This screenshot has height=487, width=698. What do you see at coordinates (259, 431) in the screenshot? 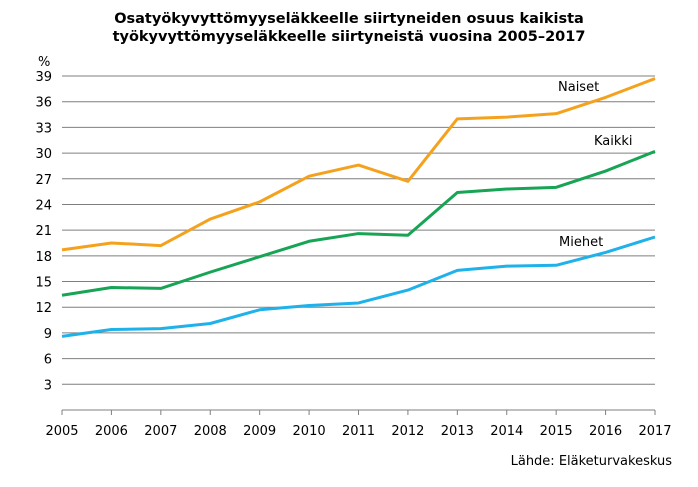
I see `x-tick-label: 2009` at bounding box center [259, 431].